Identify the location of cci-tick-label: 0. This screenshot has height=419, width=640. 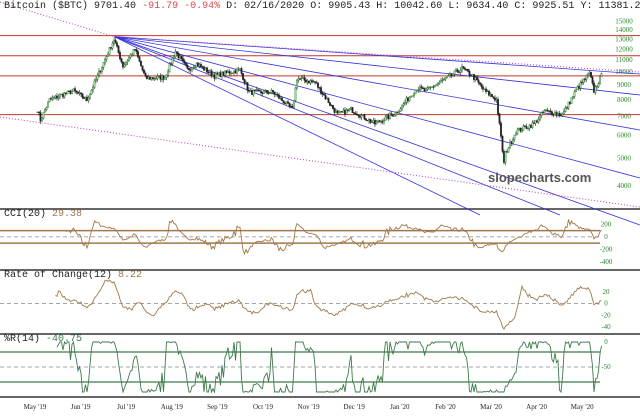
(606, 237).